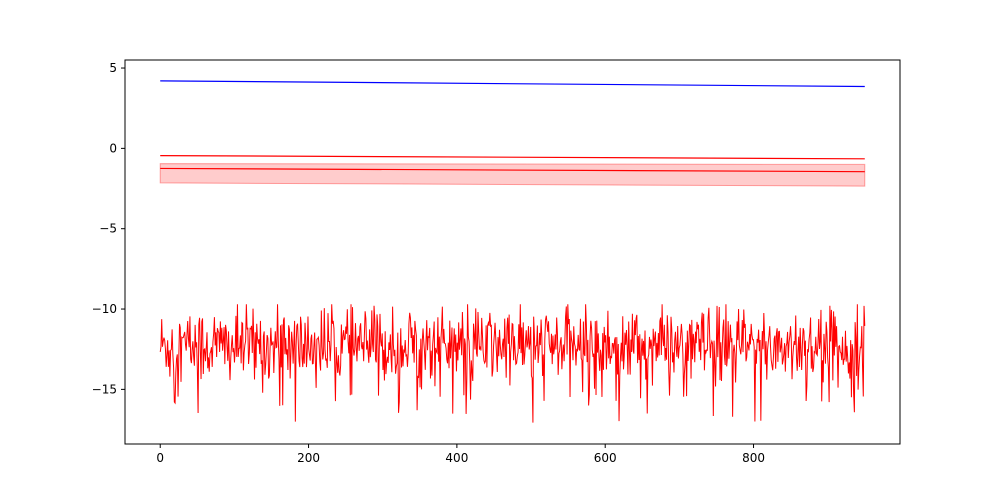  I want to click on y-axis: 5 0 −5 −10 −15, so click(108, 228).